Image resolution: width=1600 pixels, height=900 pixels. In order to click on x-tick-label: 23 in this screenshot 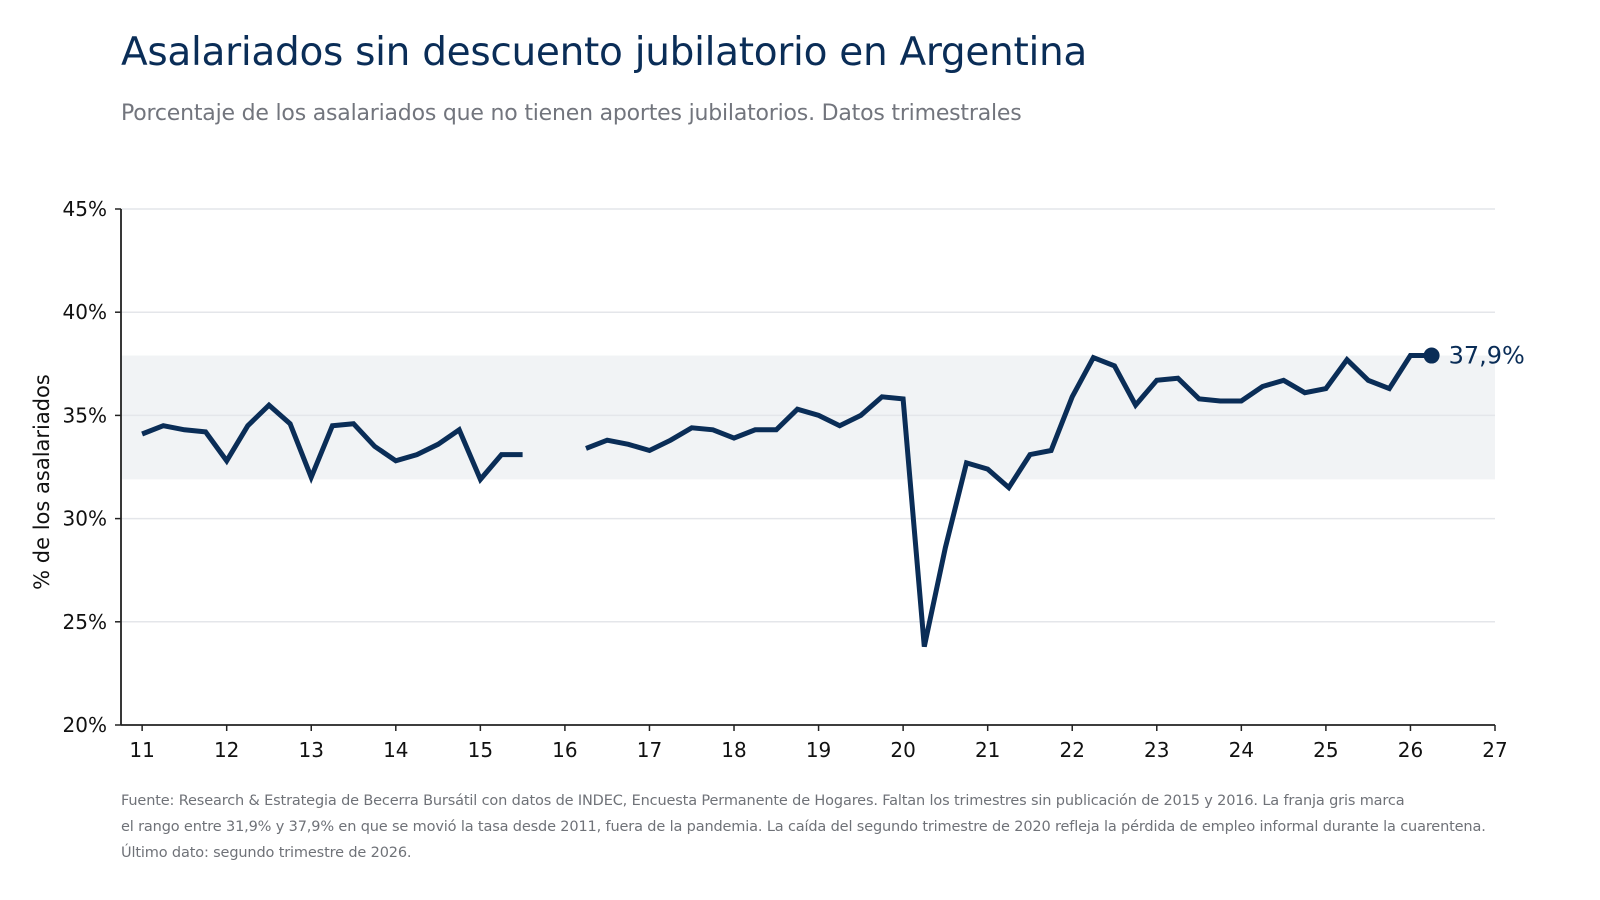, I will do `click(1156, 750)`.